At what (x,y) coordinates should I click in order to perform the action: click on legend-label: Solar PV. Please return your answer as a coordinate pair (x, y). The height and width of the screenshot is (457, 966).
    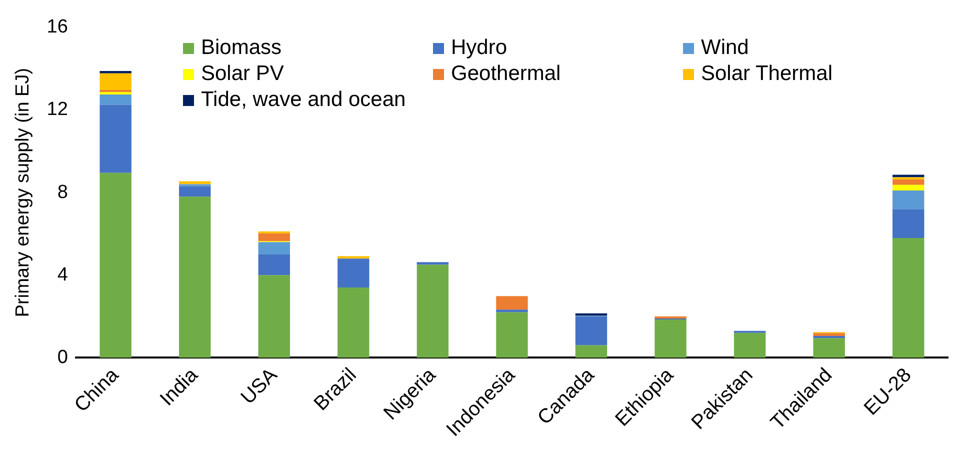
    Looking at the image, I should click on (242, 74).